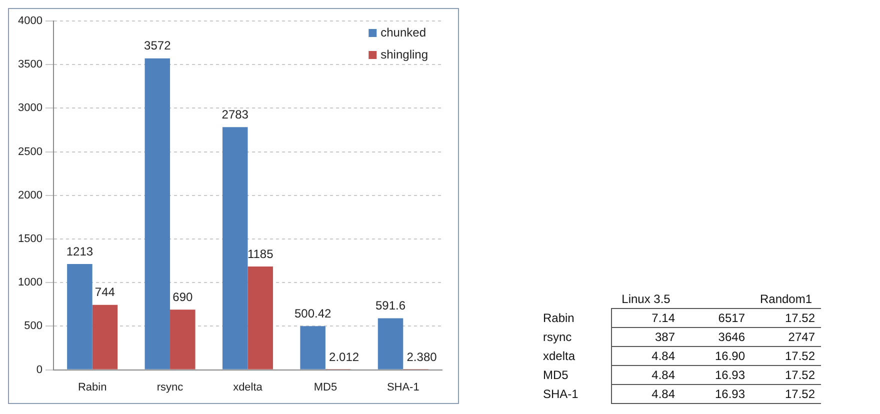  What do you see at coordinates (716, 356) in the screenshot?
I see `data-label: 16.90` at bounding box center [716, 356].